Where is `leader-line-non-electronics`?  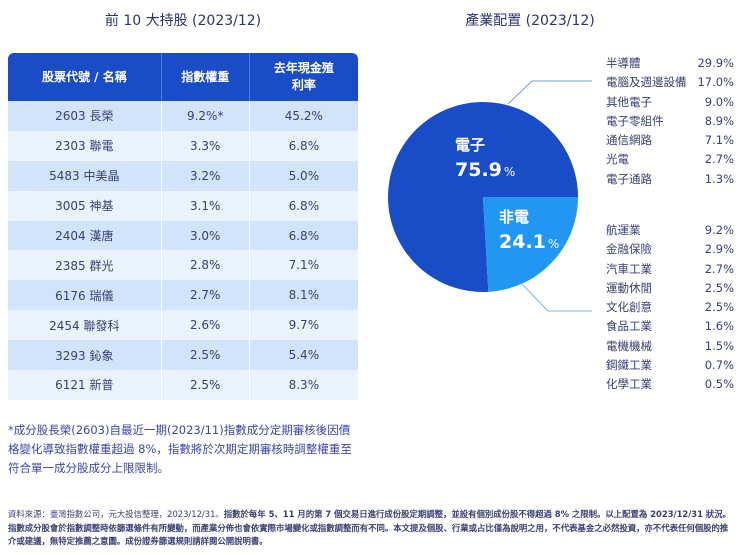
leader-line-non-electronics is located at coordinates (556, 297).